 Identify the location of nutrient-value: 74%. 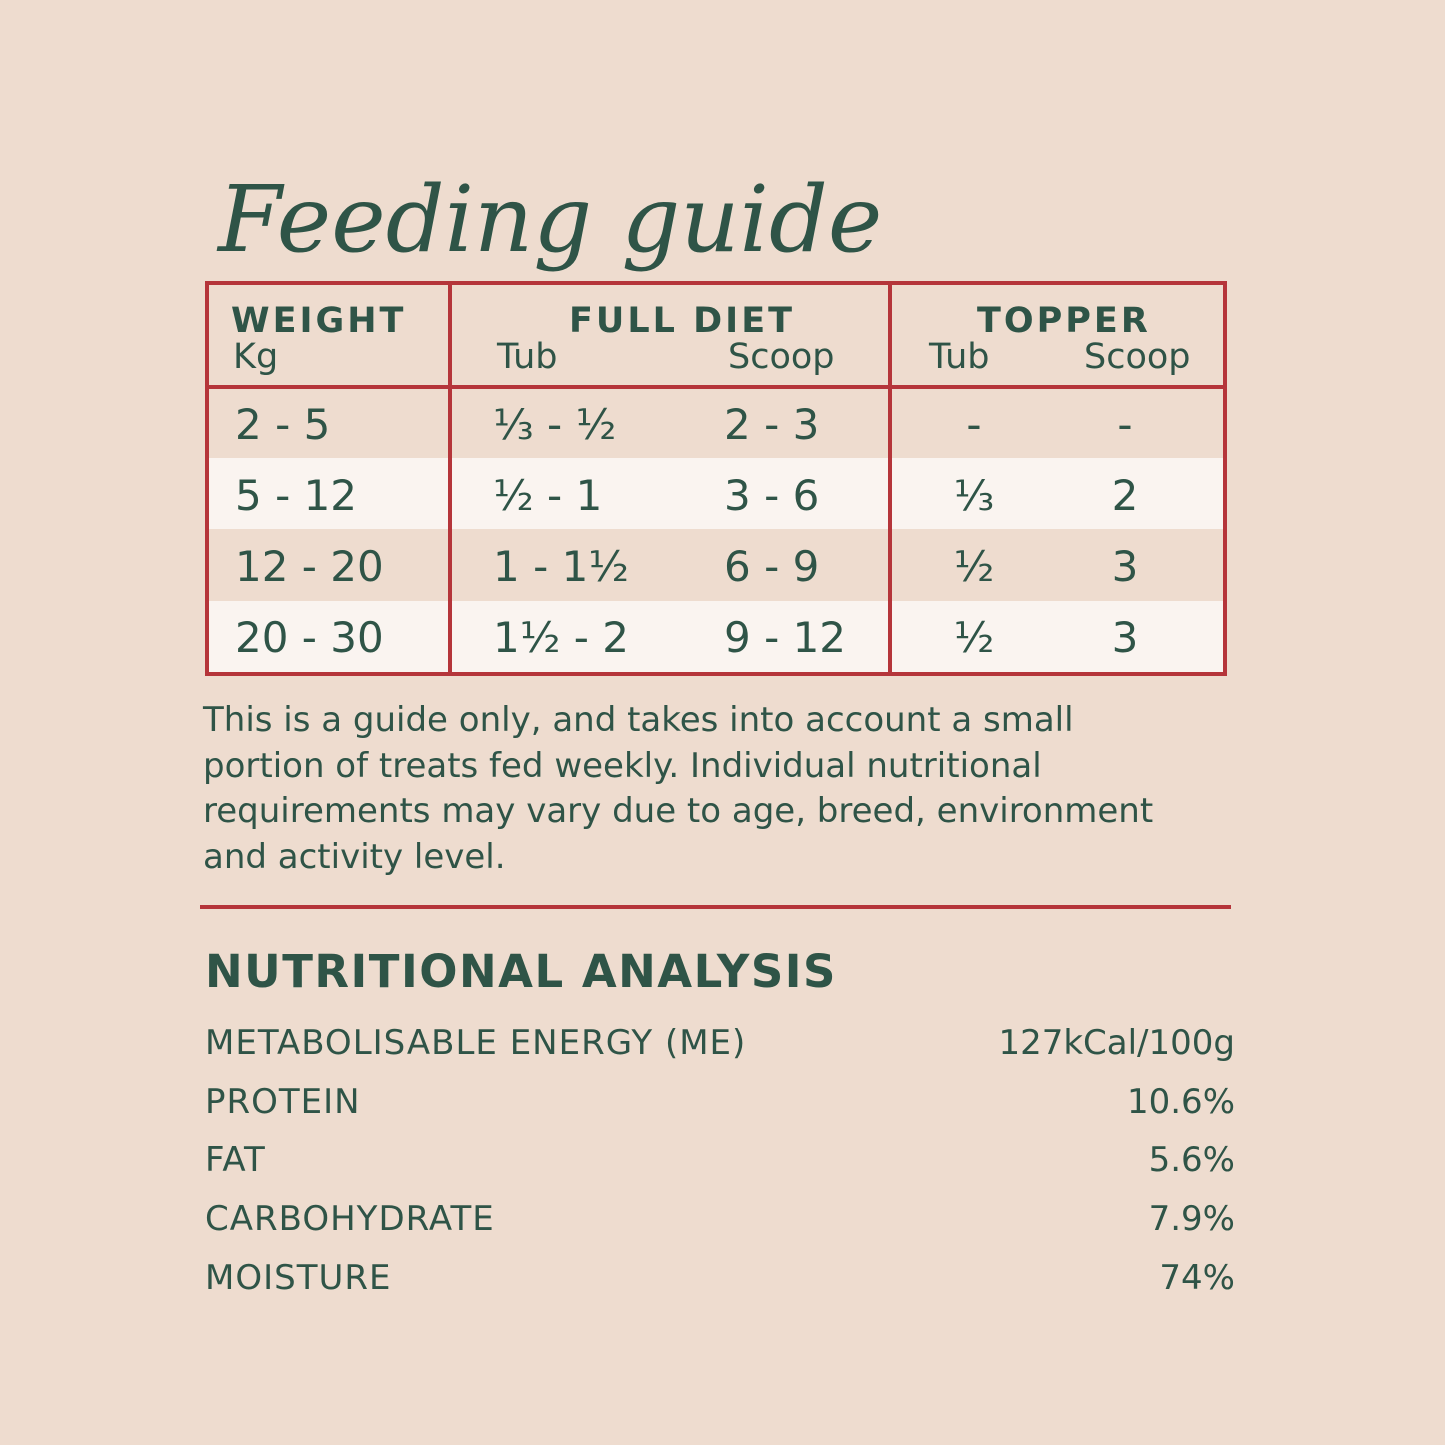
(1197, 1277).